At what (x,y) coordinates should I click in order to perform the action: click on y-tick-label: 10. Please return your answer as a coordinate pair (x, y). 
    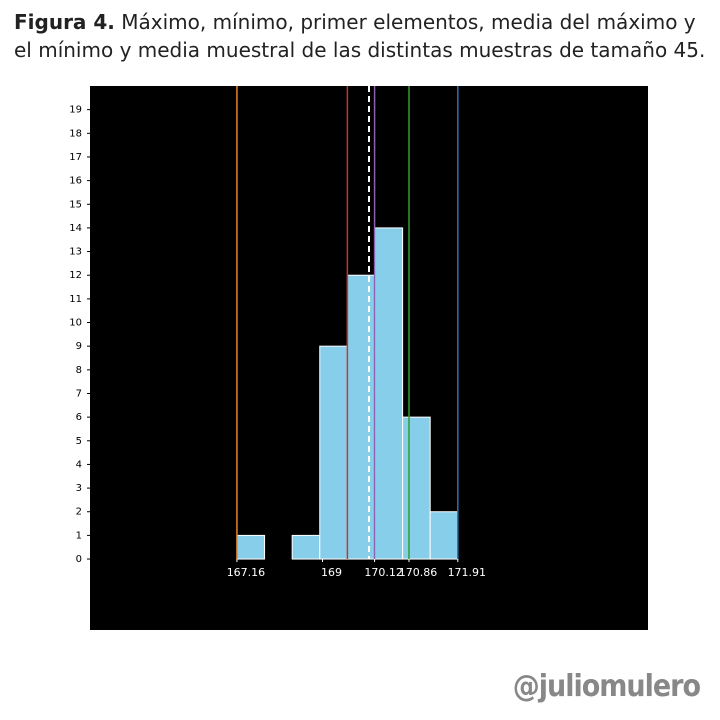
    Looking at the image, I should click on (75, 323).